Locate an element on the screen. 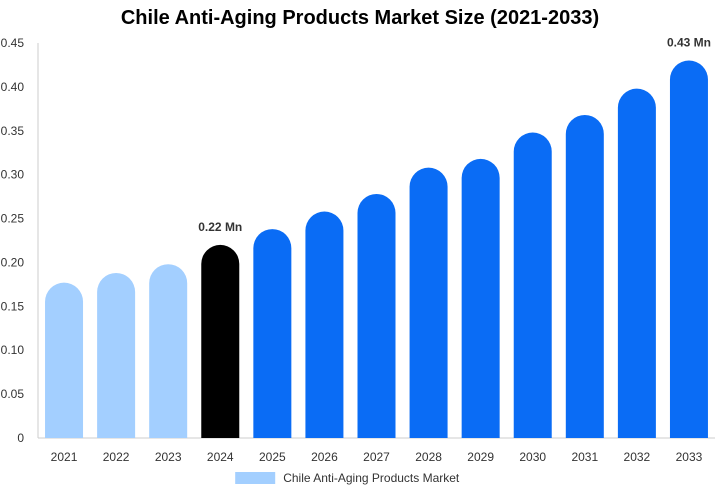  legend-label: Chile Anti-Aging Products Market is located at coordinates (371, 478).